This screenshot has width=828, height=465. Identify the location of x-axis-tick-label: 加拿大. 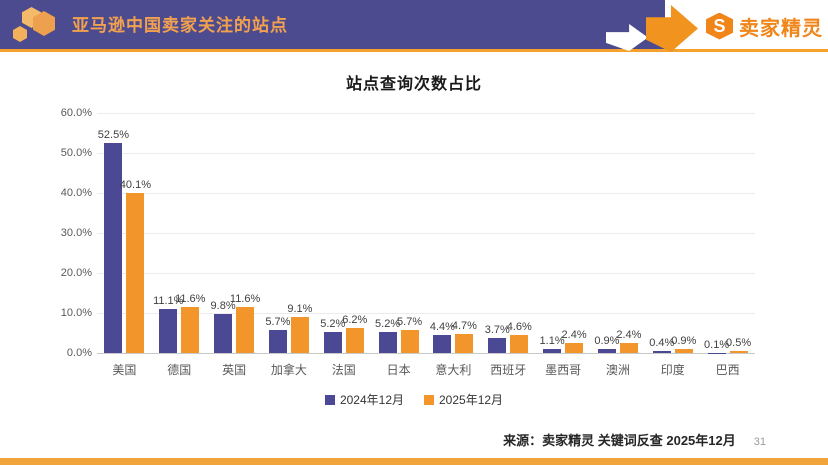
(288, 370).